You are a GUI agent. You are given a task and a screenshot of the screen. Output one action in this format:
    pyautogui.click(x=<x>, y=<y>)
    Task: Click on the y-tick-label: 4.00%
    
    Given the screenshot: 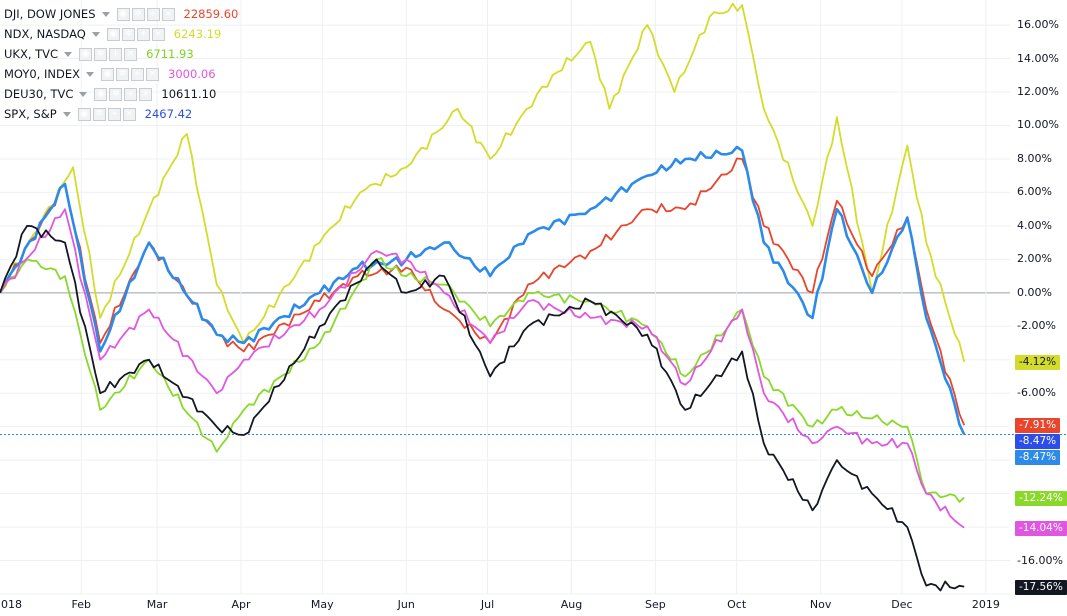 What is the action you would take?
    pyautogui.click(x=1034, y=225)
    